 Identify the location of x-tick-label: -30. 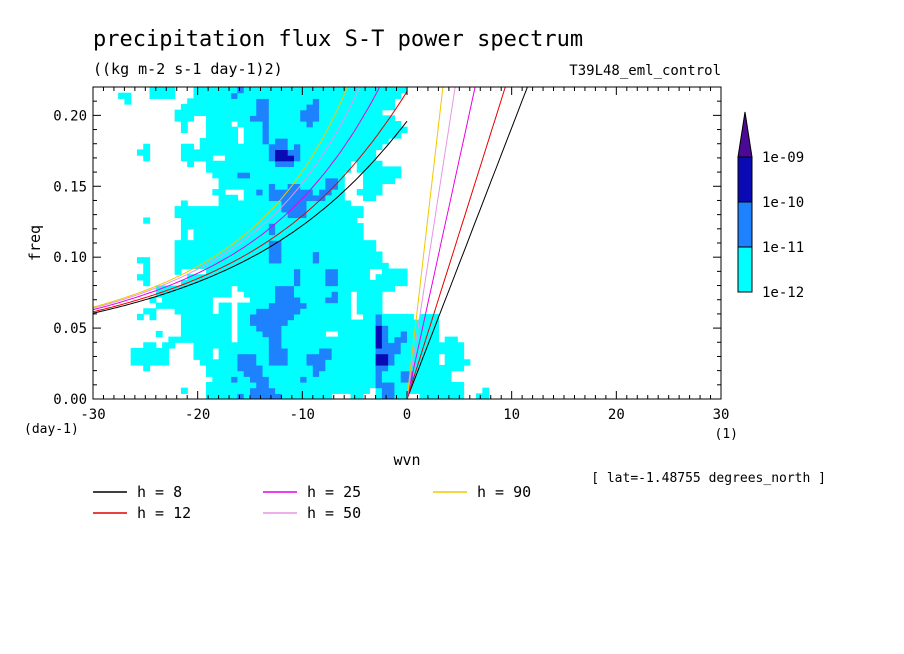
(92, 415).